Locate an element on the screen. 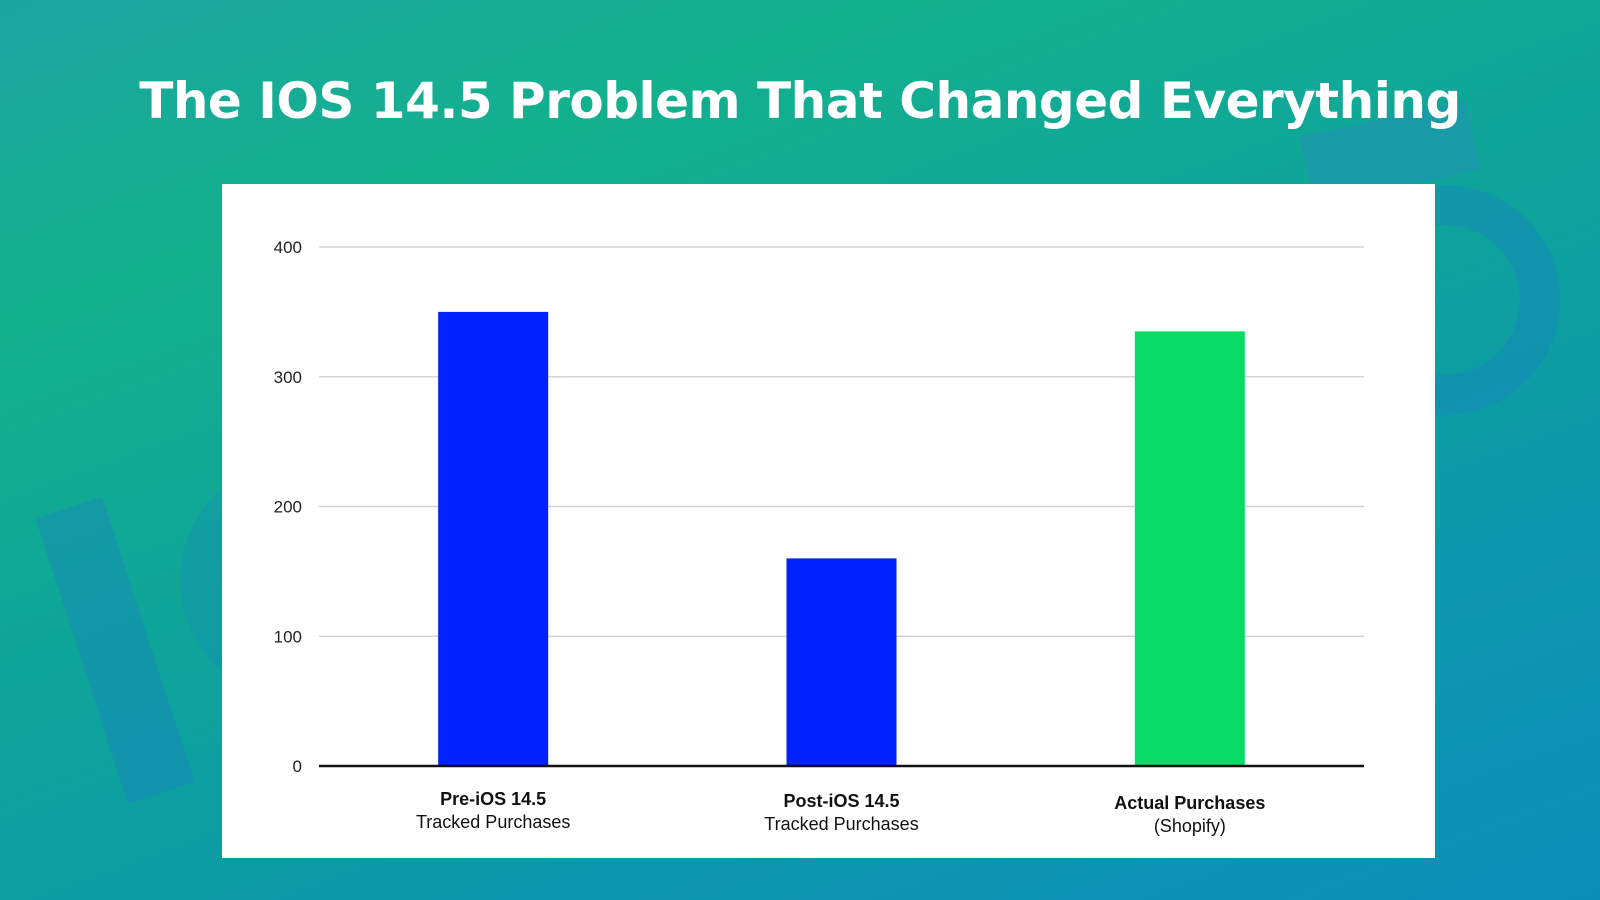  x-category-label: Actual Purchases (Shopify) is located at coordinates (1190, 815).